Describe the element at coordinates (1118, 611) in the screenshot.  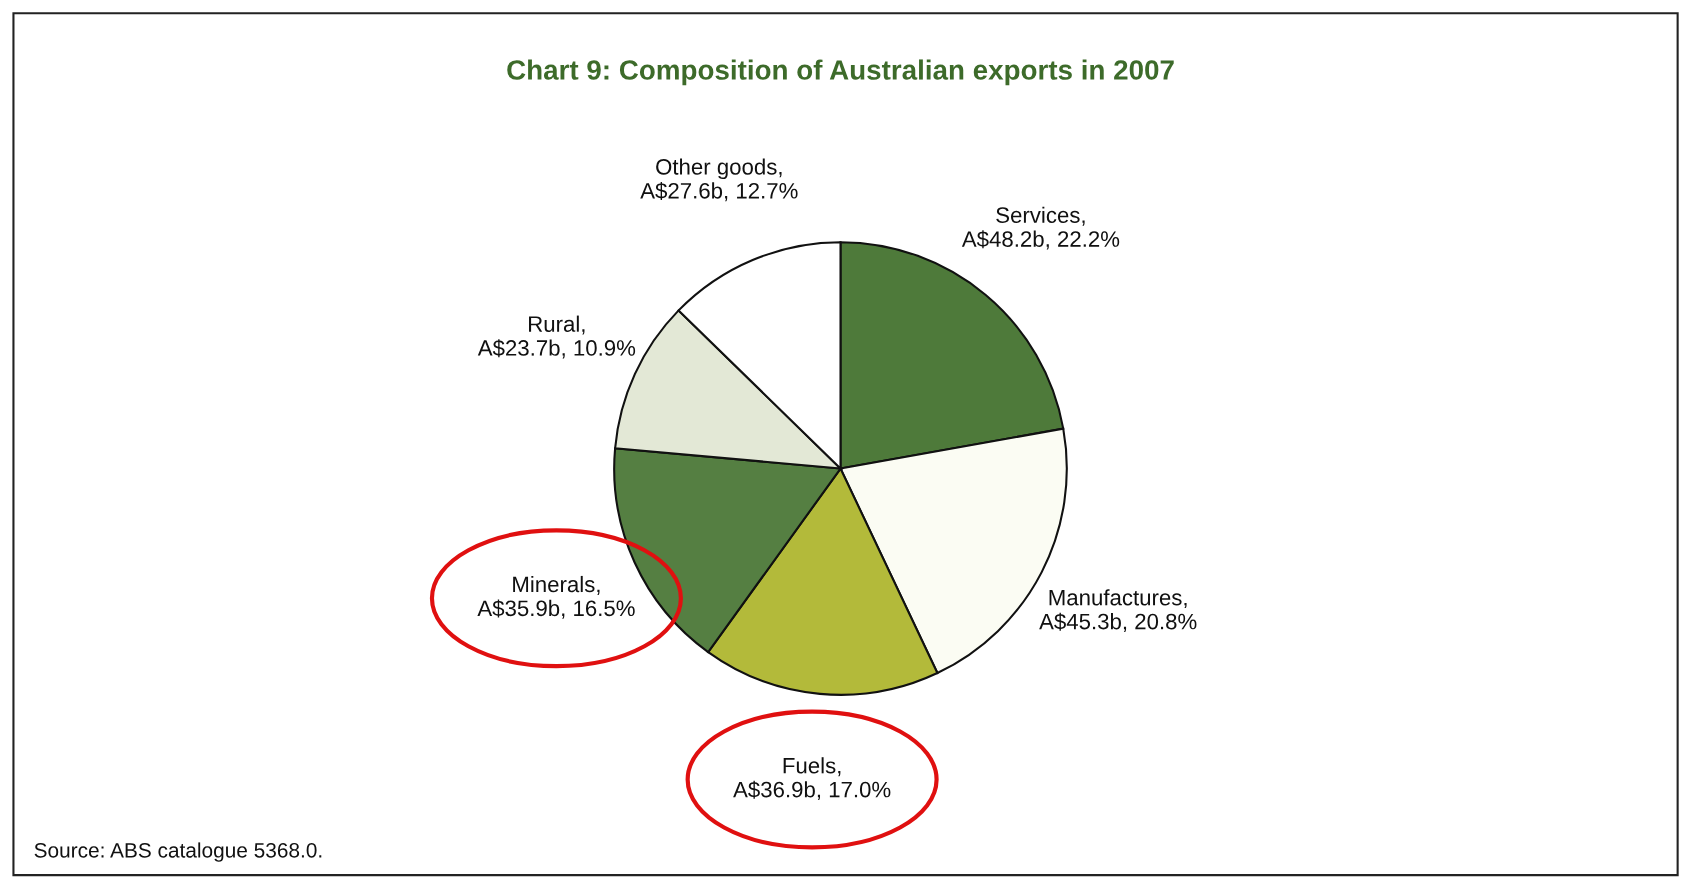
I see `slice-label: Manufactures, A$45.3b, 20.8%` at that location.